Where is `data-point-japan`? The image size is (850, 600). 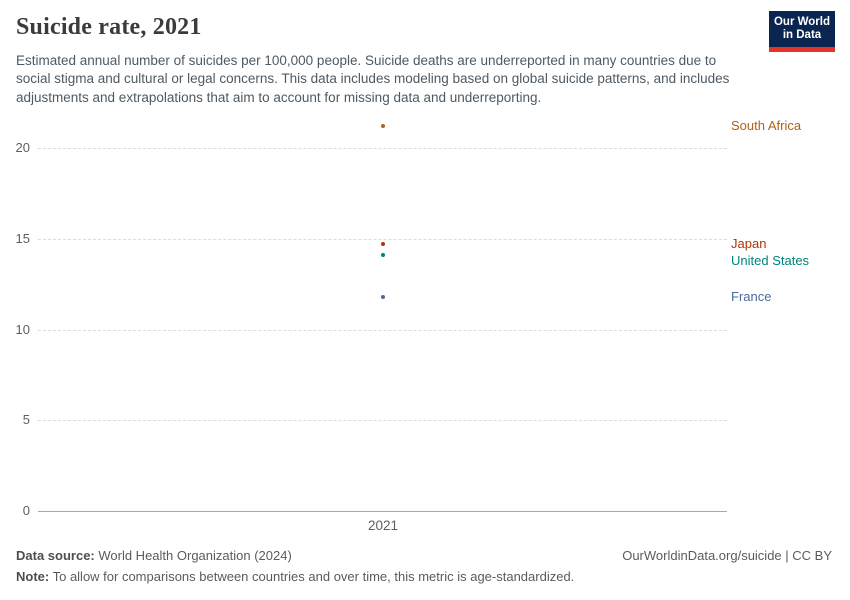
data-point-japan is located at coordinates (383, 244).